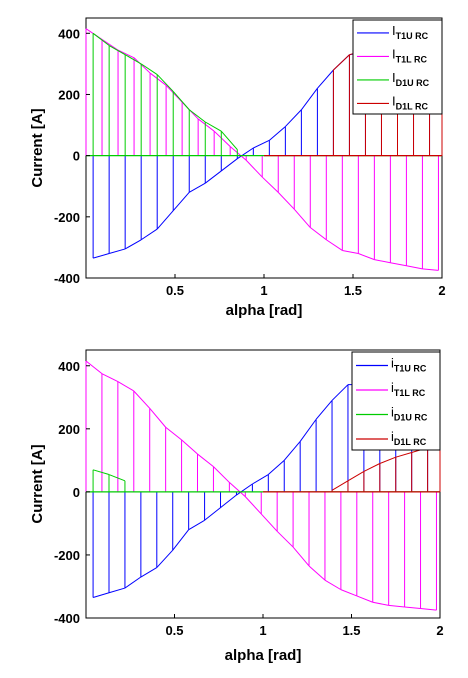 This screenshot has width=468, height=678. Describe the element at coordinates (69, 94) in the screenshot. I see `chart0-ytick-label-3: 200` at that location.